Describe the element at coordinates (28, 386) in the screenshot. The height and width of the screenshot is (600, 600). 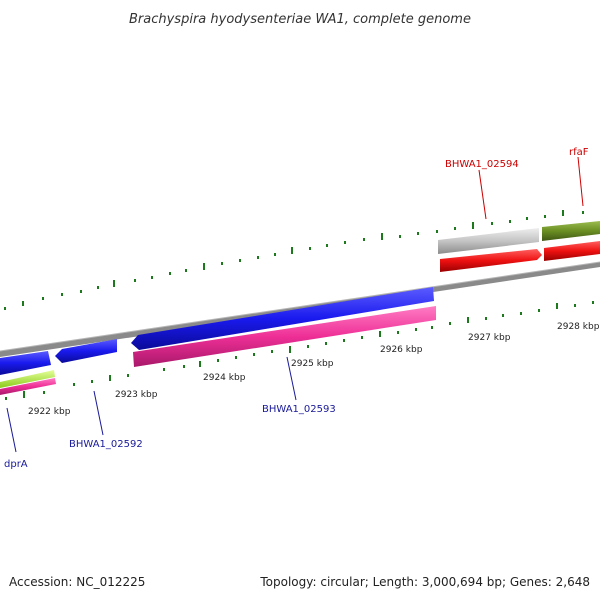
I see `gene-dpra-rna` at that location.